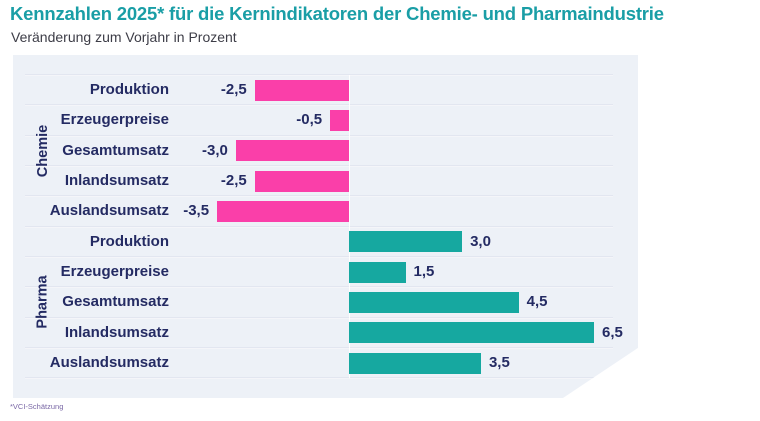  Describe the element at coordinates (309, 120) in the screenshot. I see `value-label: -0,5` at that location.